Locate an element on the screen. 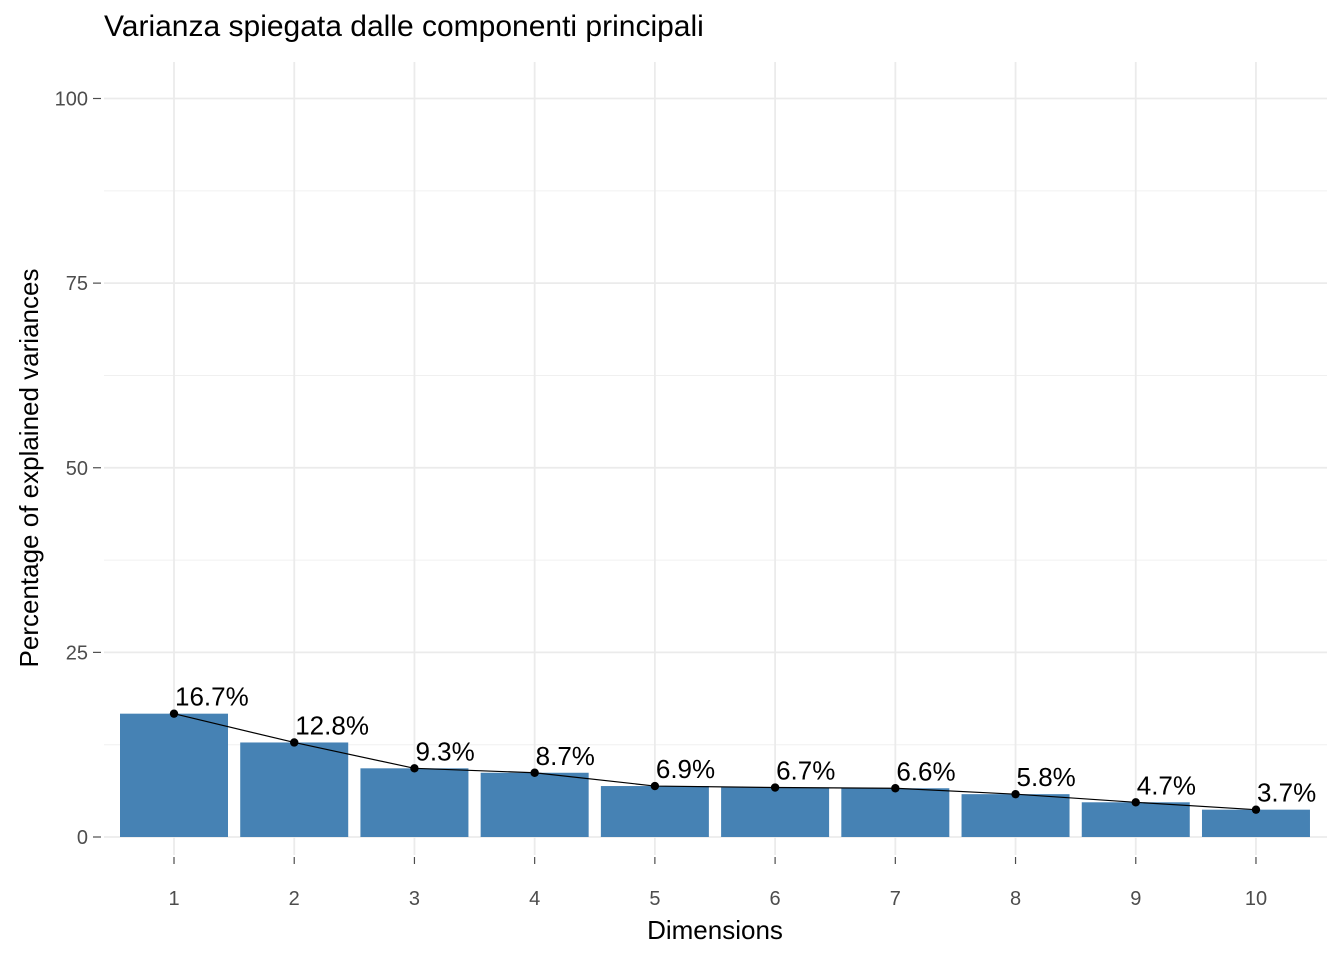 The height and width of the screenshot is (960, 1344). x-tick-label: 3 is located at coordinates (414, 899).